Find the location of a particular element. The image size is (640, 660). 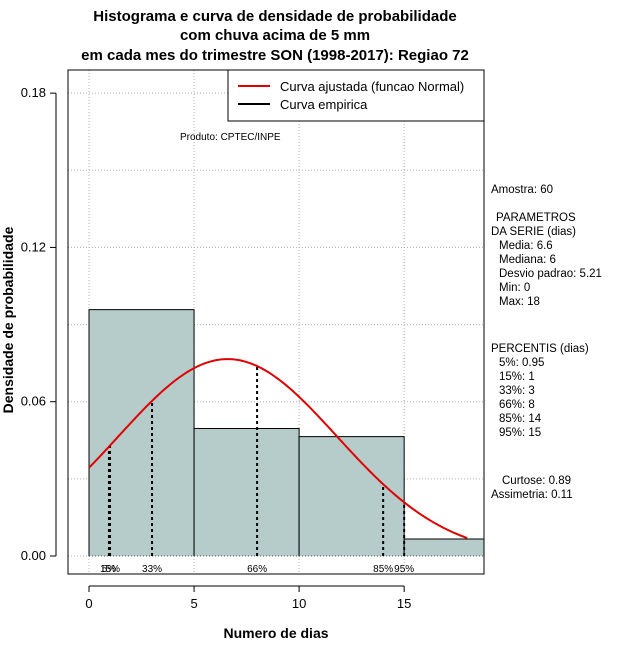

percentile-label: 15% is located at coordinates (110, 569).